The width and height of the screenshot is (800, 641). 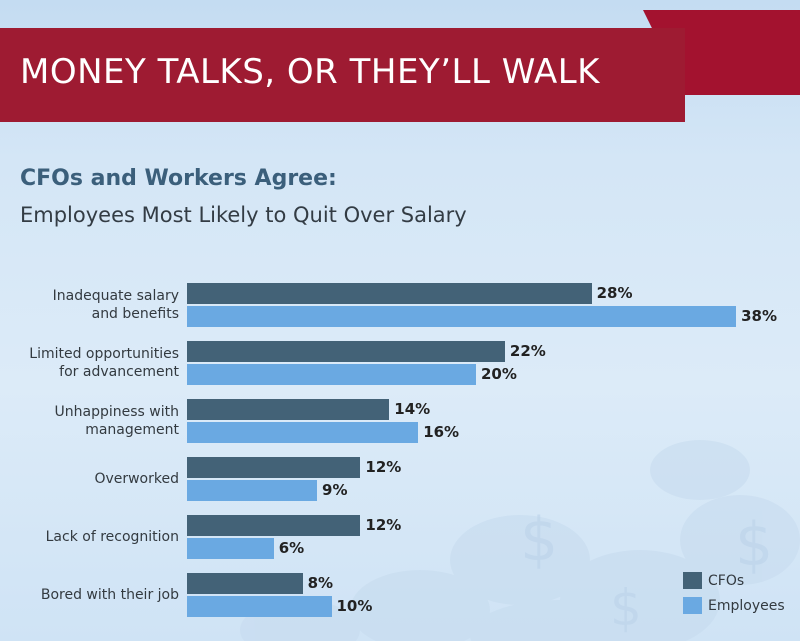 What do you see at coordinates (614, 293) in the screenshot?
I see `data-label: 28%` at bounding box center [614, 293].